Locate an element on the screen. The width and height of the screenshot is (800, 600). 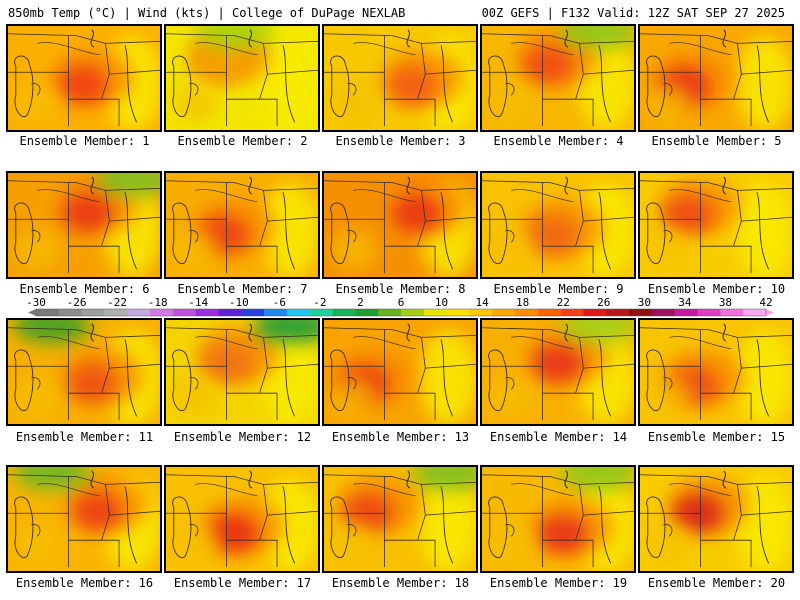
colorbar-tick-label: -22 is located at coordinates (117, 302).